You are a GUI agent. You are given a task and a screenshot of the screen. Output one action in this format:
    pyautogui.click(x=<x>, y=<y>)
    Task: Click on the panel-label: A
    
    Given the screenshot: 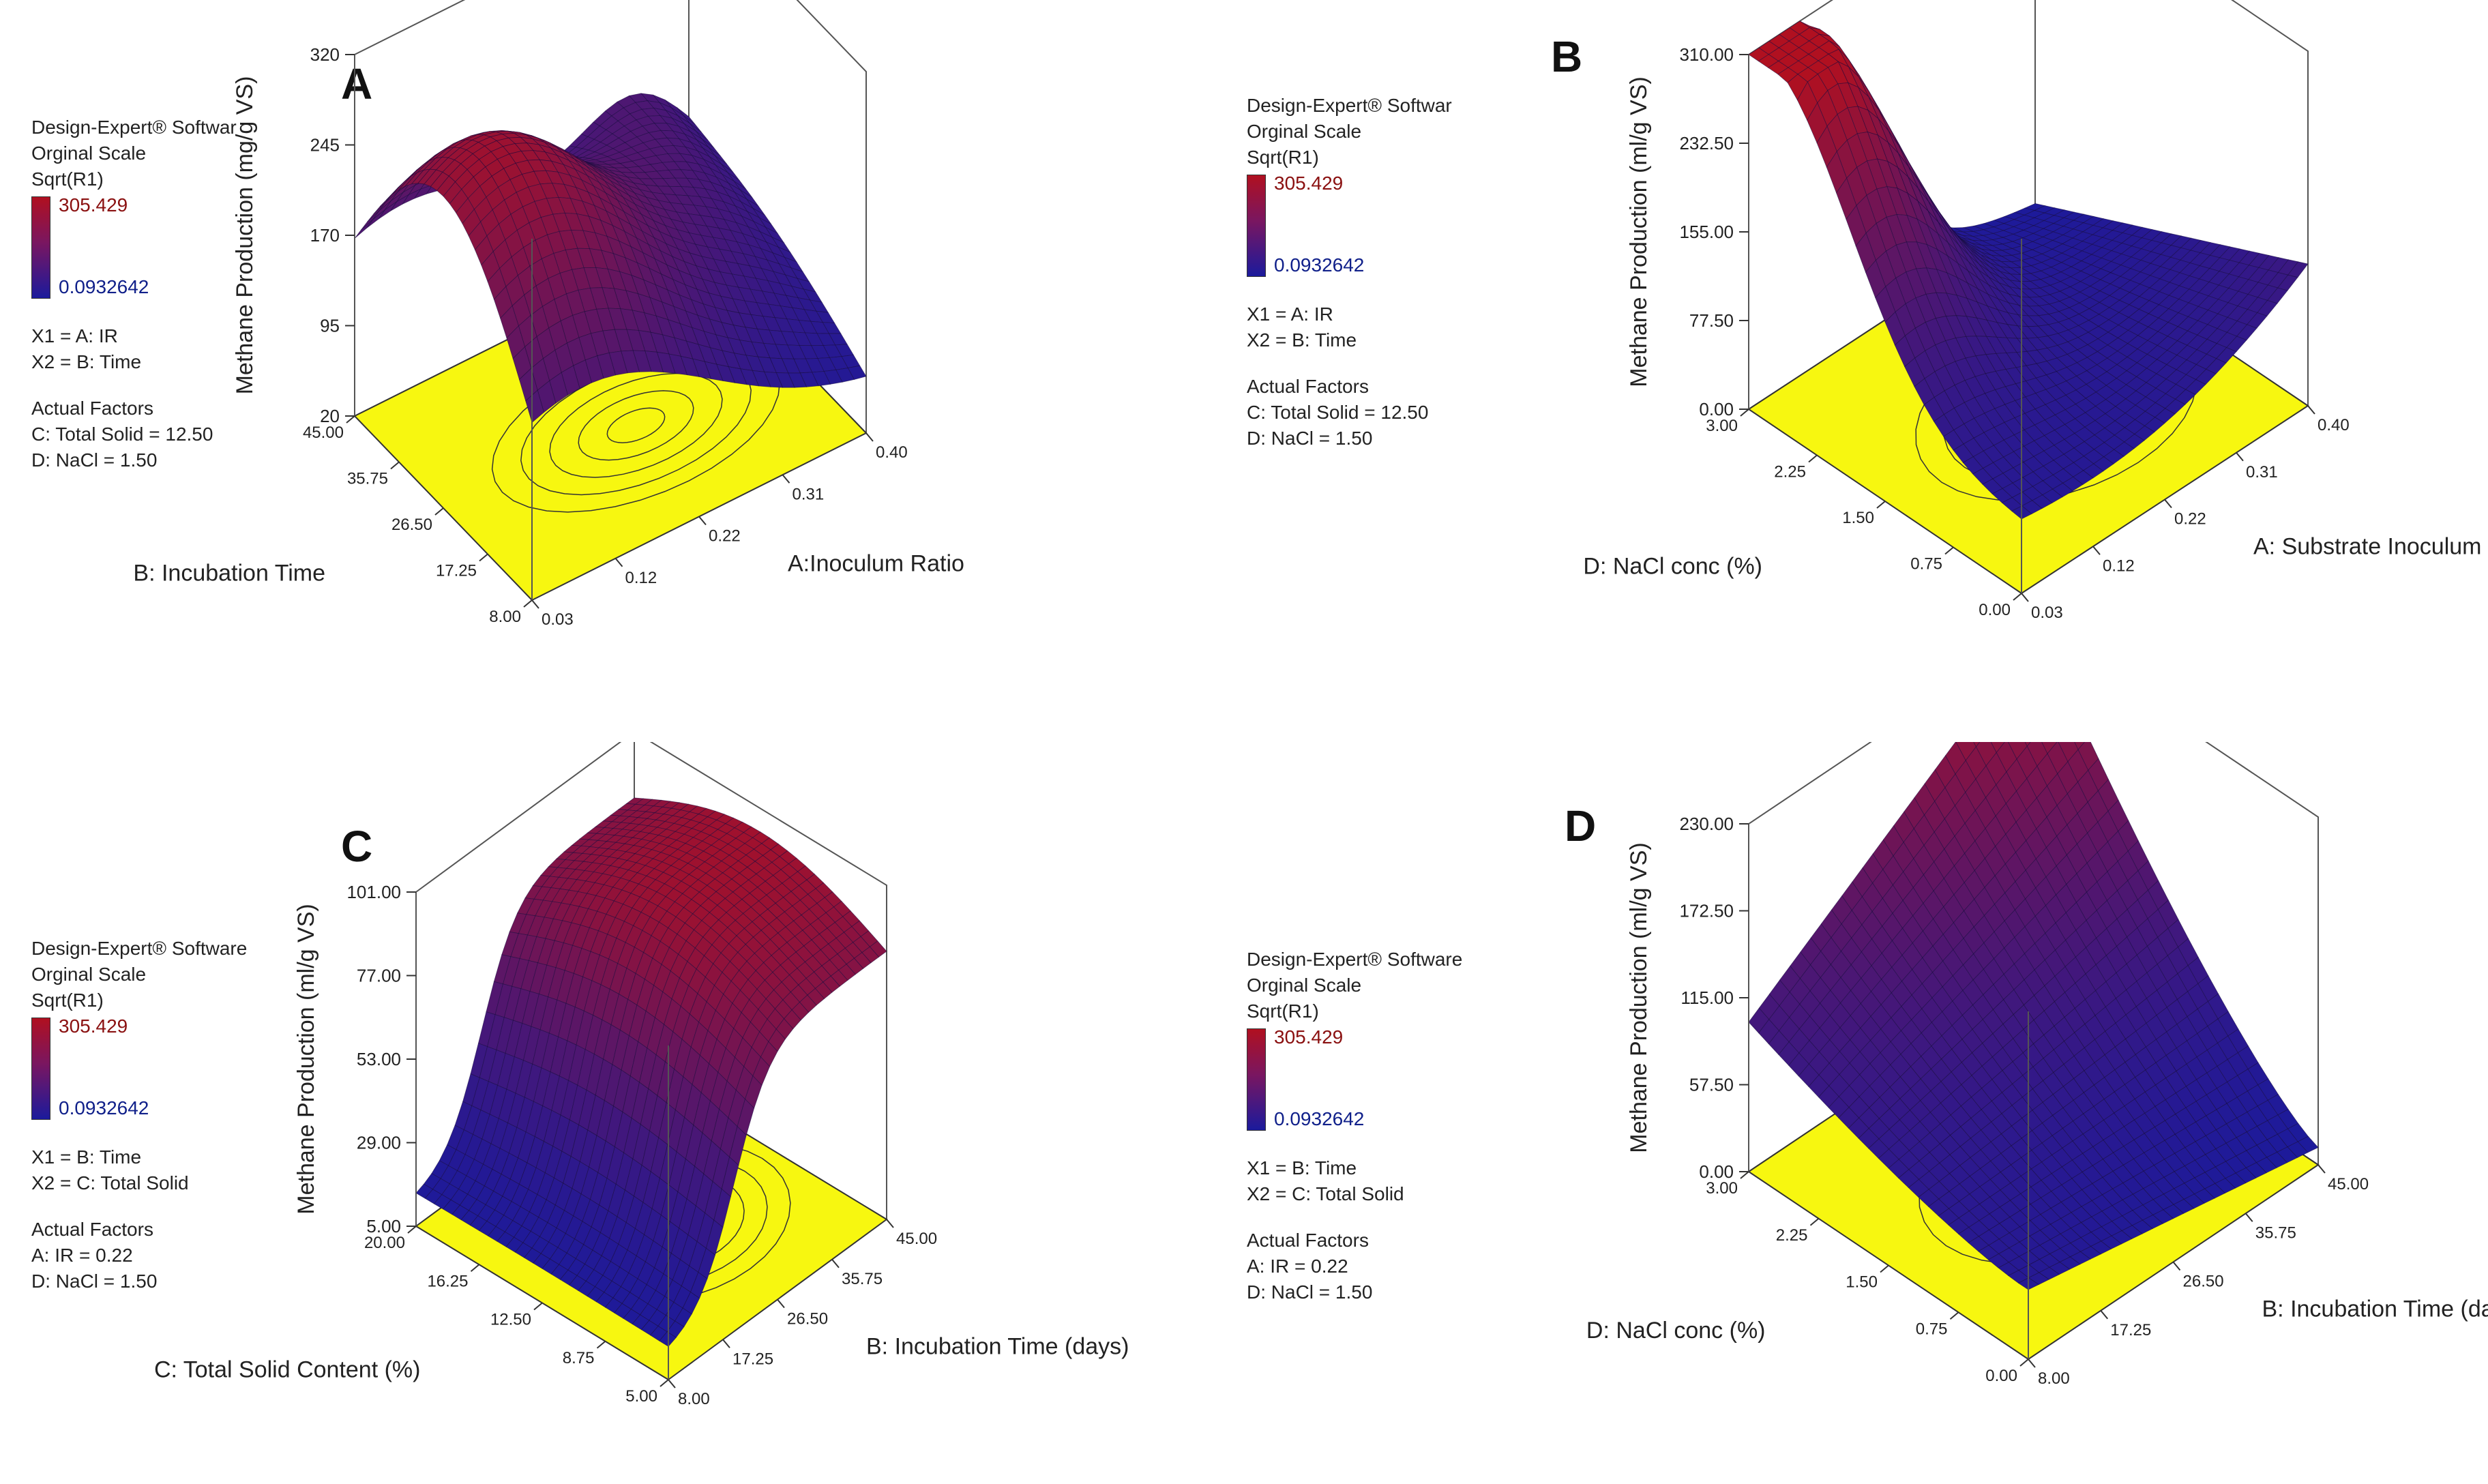 What is the action you would take?
    pyautogui.click(x=357, y=83)
    